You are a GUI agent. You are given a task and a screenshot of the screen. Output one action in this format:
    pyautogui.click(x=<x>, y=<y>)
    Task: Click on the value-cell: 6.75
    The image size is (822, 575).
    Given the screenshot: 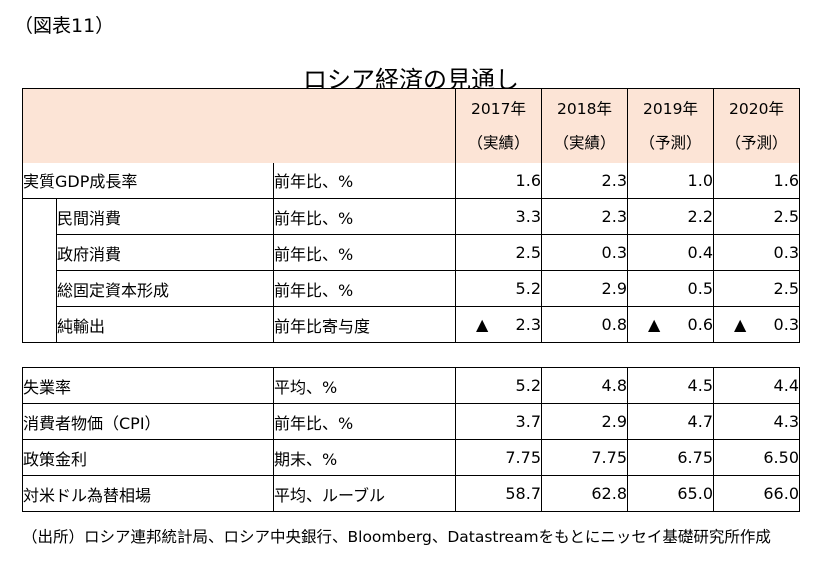 What is the action you would take?
    pyautogui.click(x=670, y=457)
    